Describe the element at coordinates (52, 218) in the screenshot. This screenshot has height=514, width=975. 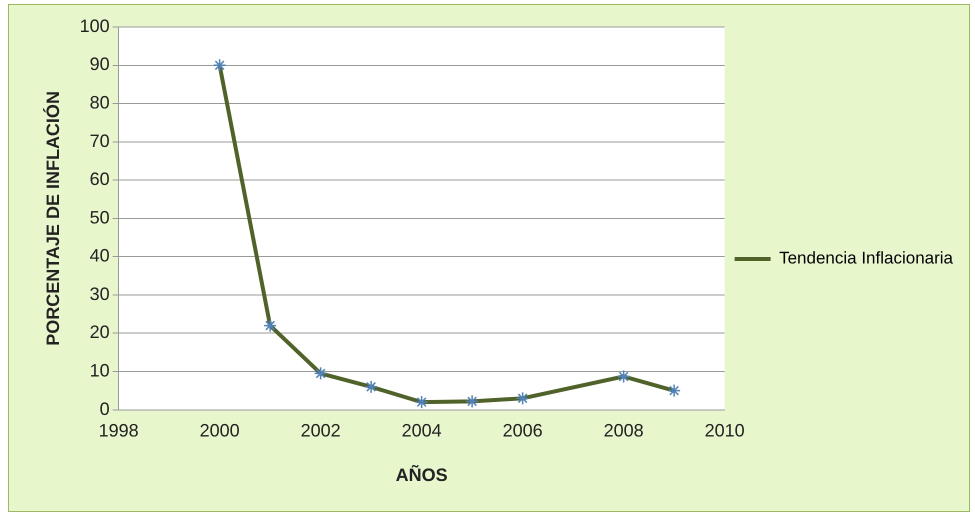
I see `y-axis-title: PORCENTAJE DE INFLACIÓN` at that location.